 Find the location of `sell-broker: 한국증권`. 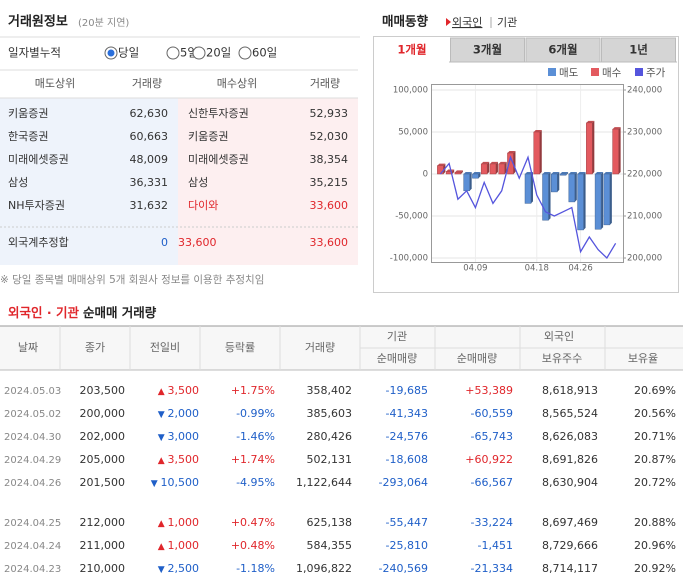

sell-broker: 한국증권 is located at coordinates (28, 136).